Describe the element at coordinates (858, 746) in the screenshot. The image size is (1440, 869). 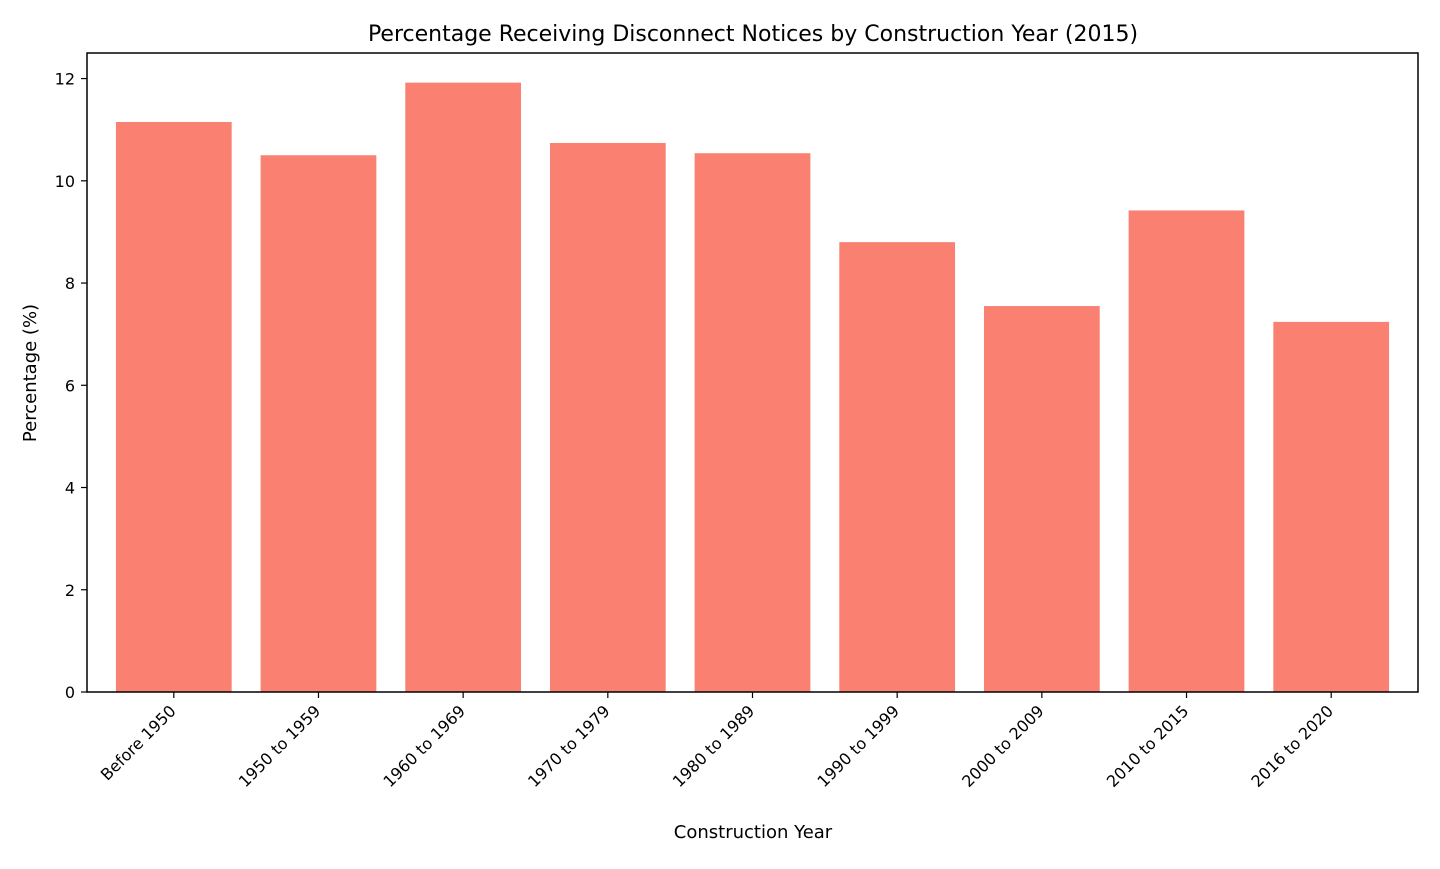
I see `x-tick-label: 1990 to 1999` at that location.